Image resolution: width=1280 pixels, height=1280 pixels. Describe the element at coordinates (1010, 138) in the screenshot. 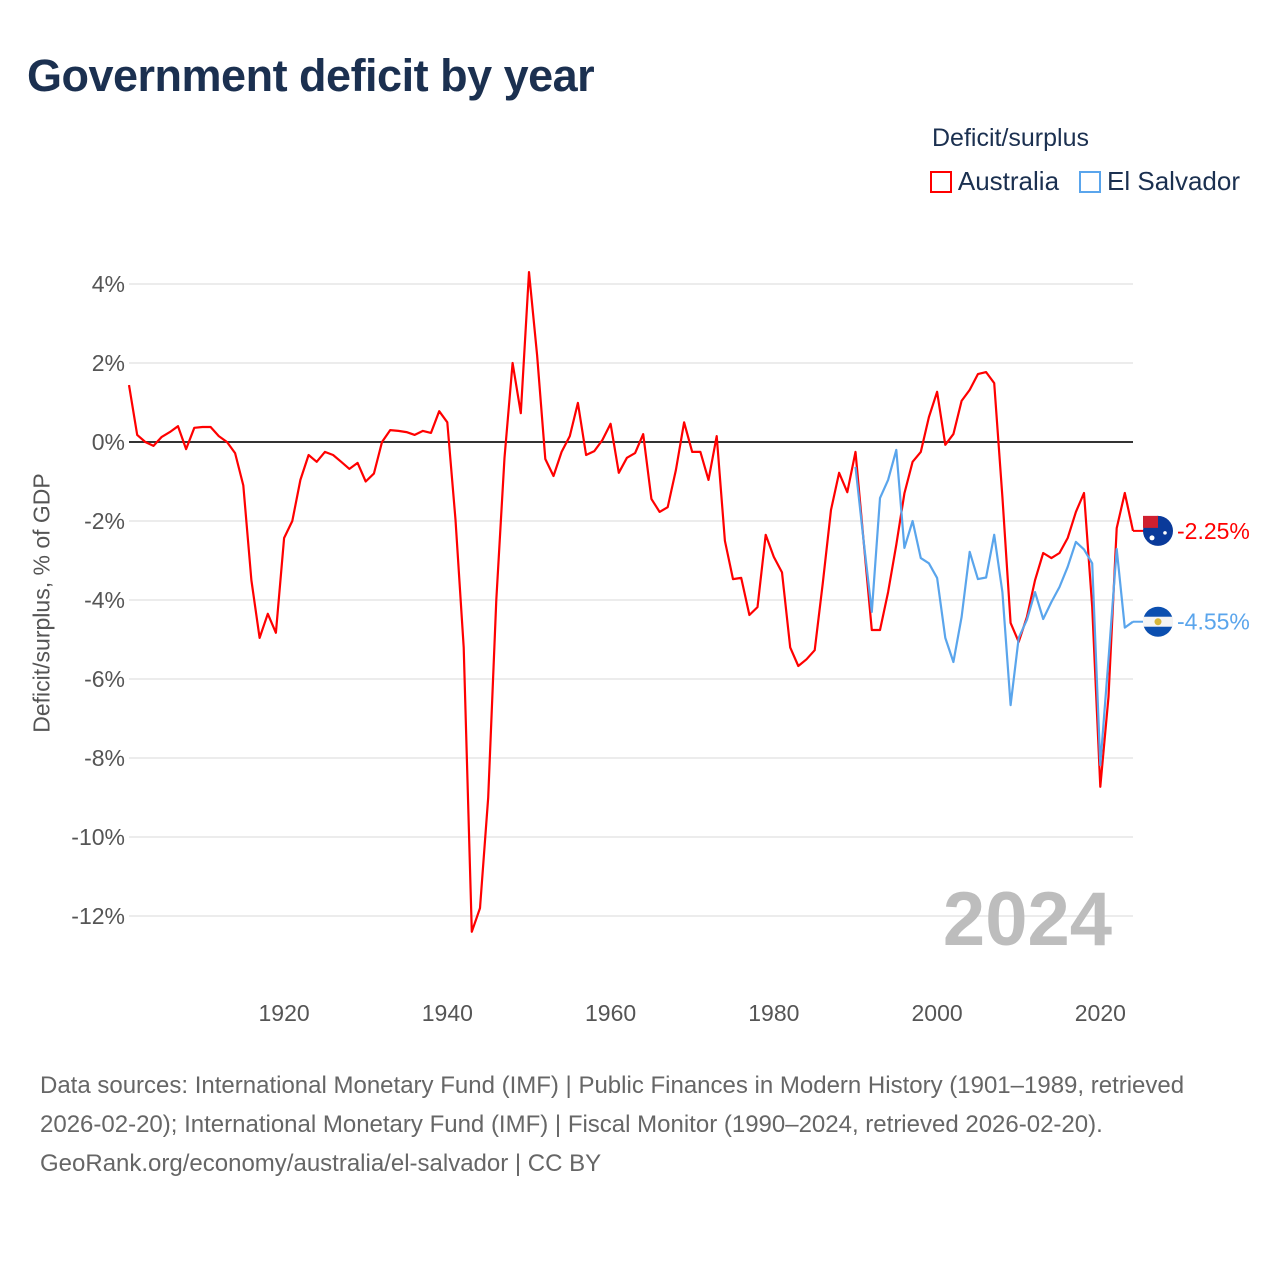

I see `legend-title: Deficit/surplus` at that location.